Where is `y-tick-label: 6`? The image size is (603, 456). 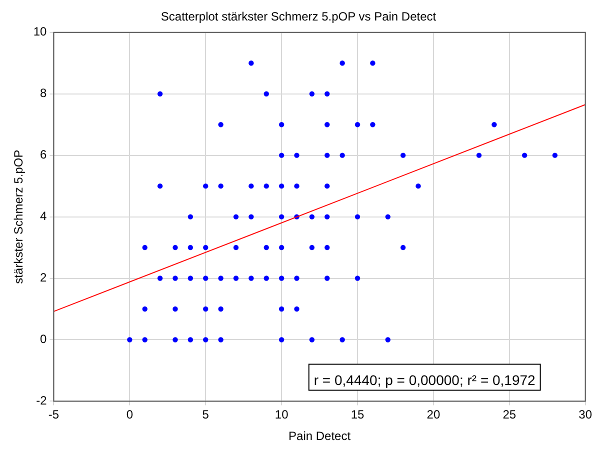 y-tick-label: 6 is located at coordinates (44, 155).